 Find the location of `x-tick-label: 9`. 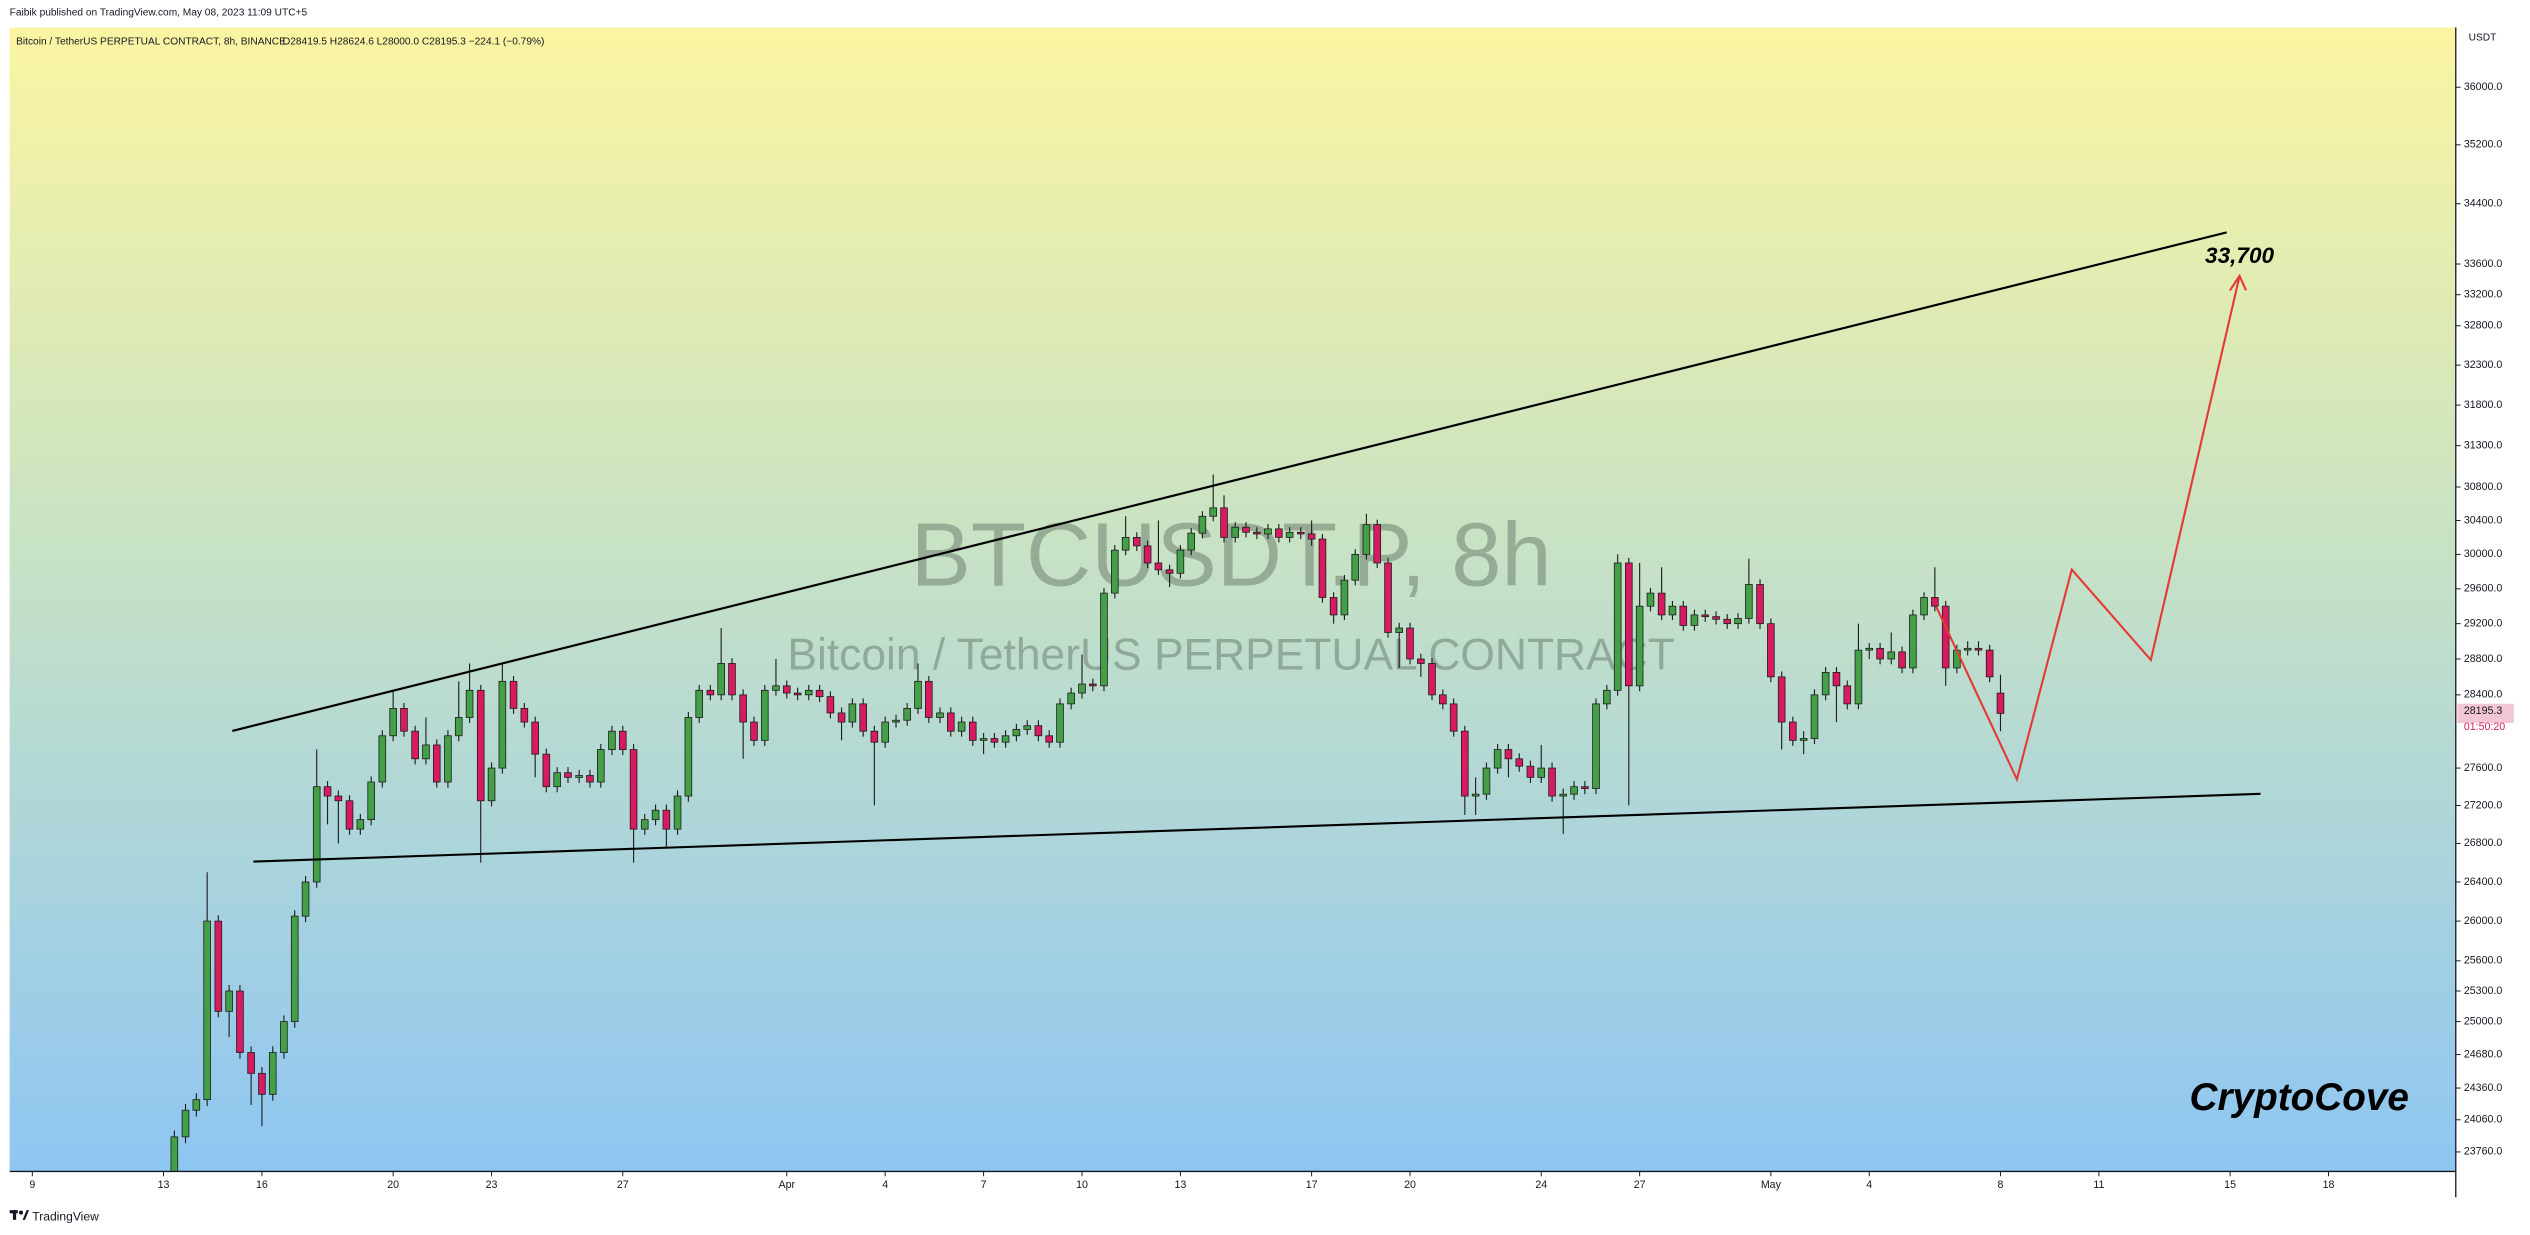

x-tick-label: 9 is located at coordinates (32, 1185).